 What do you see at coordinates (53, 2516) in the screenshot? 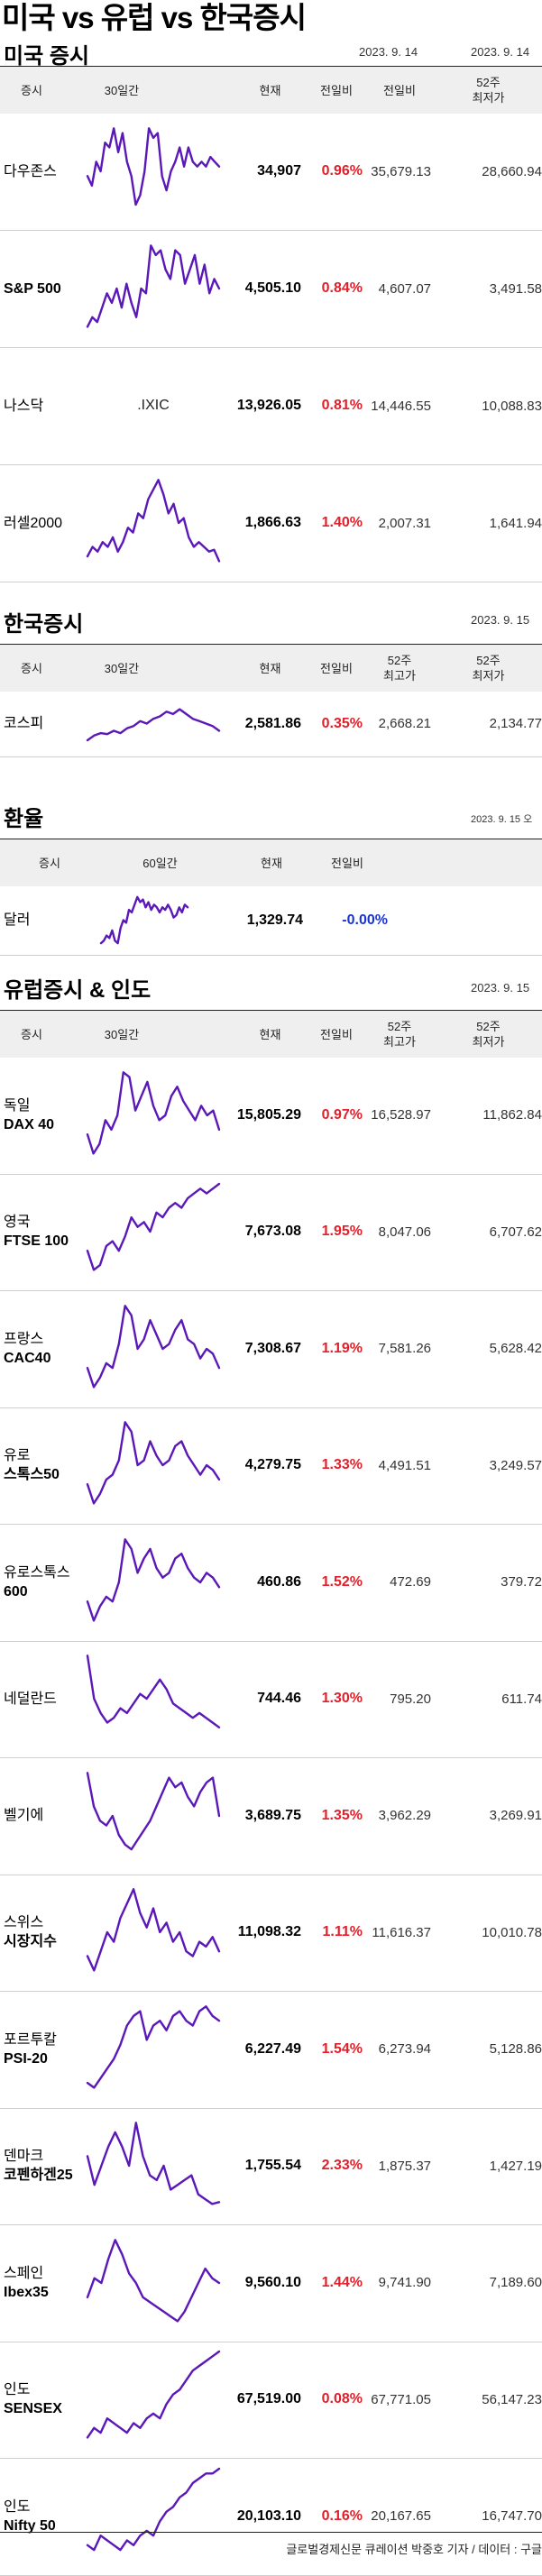
I see `index-name: 인도 Nifty 50` at bounding box center [53, 2516].